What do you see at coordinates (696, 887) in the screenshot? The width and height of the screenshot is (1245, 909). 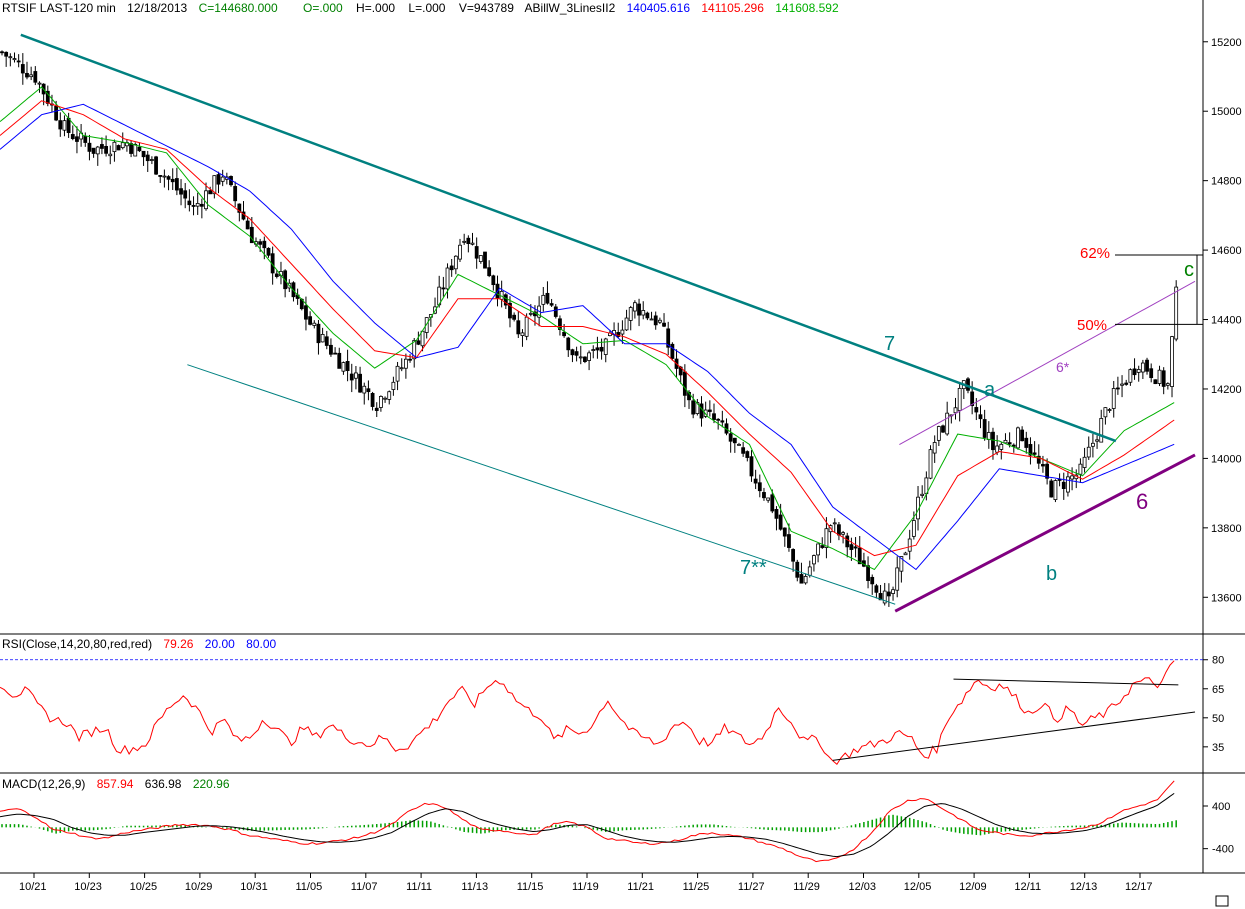 I see `date-tick-label: 11/25` at bounding box center [696, 887].